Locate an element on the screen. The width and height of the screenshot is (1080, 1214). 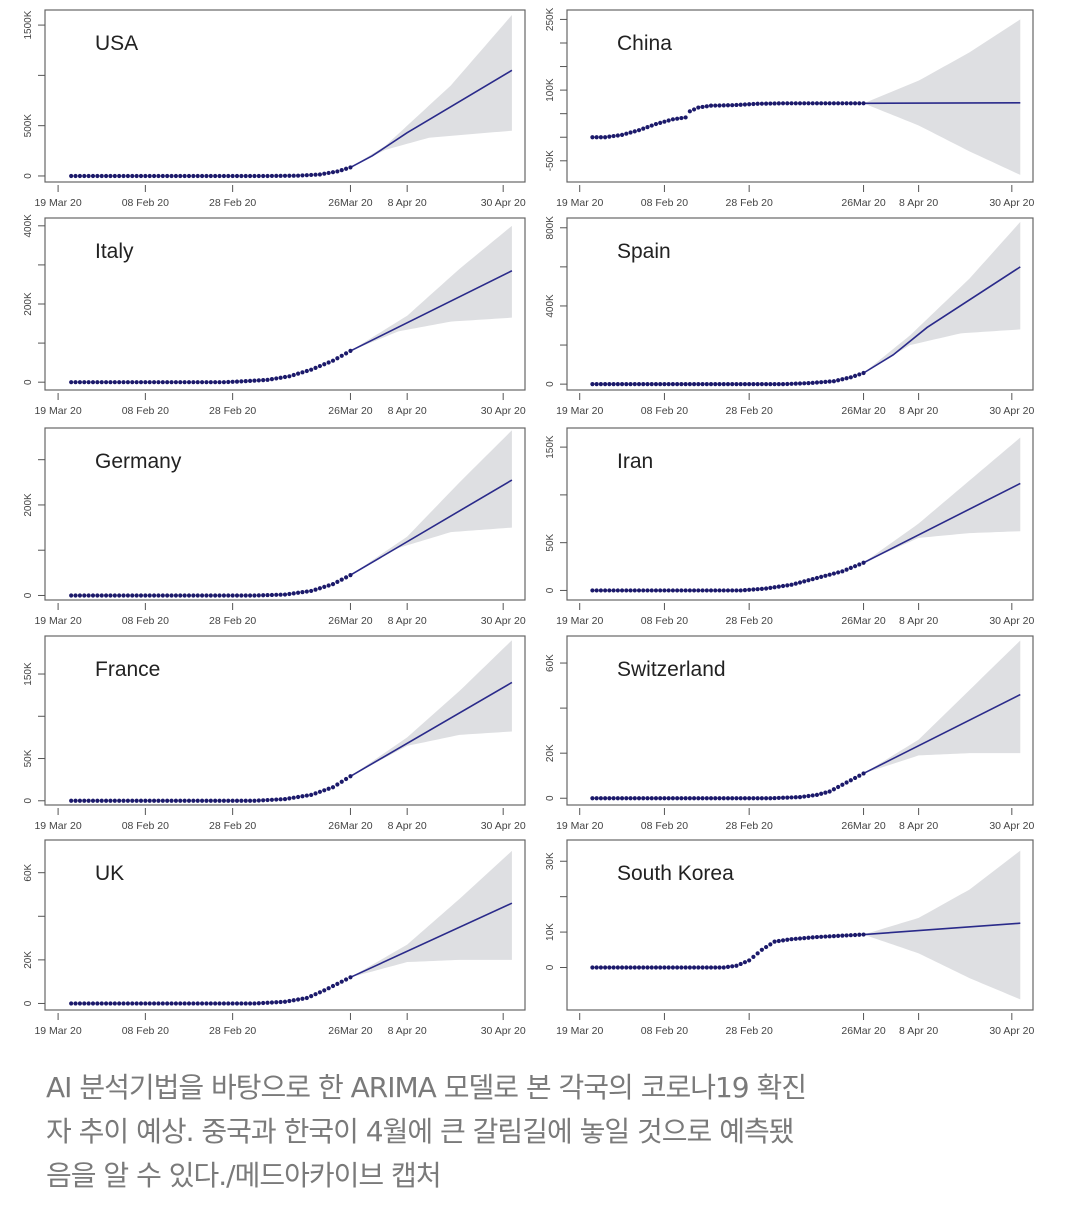
y-tick-label: 20K is located at coordinates (550, 753).